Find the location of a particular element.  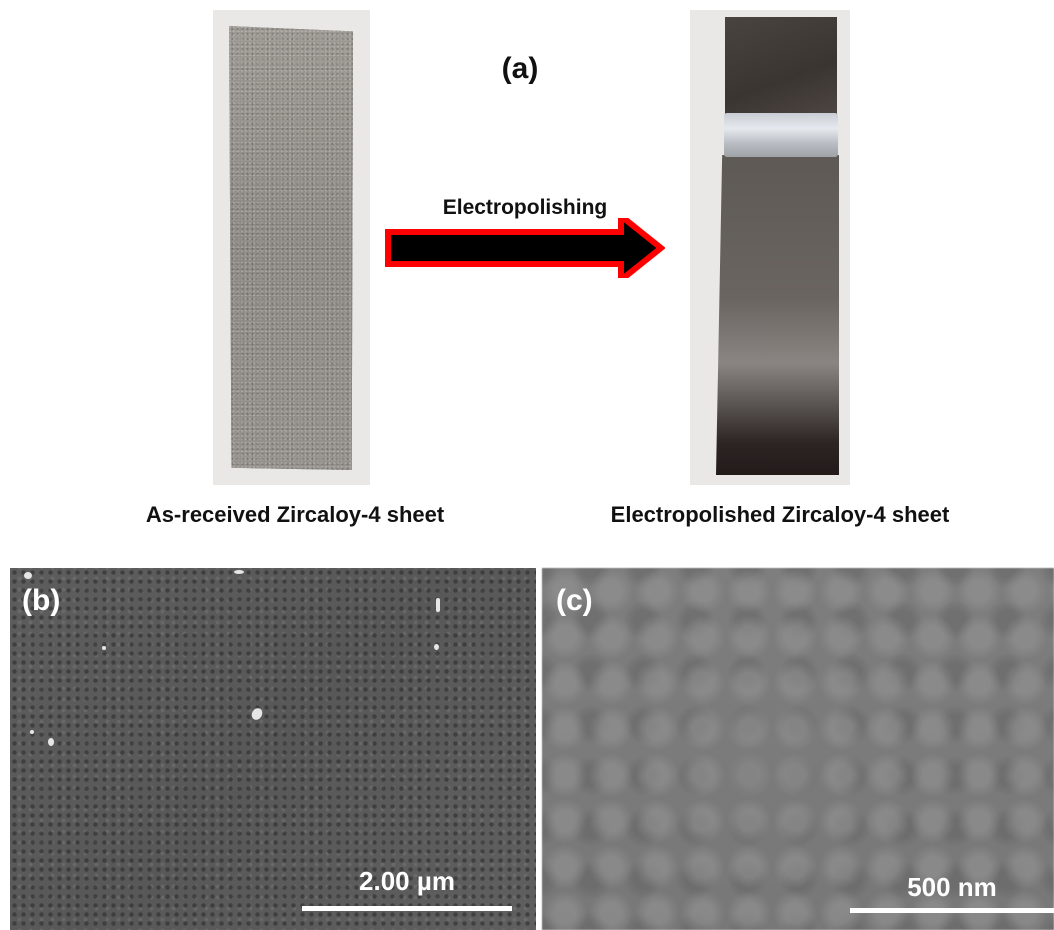

panel-a-label: (a) is located at coordinates (520, 68).